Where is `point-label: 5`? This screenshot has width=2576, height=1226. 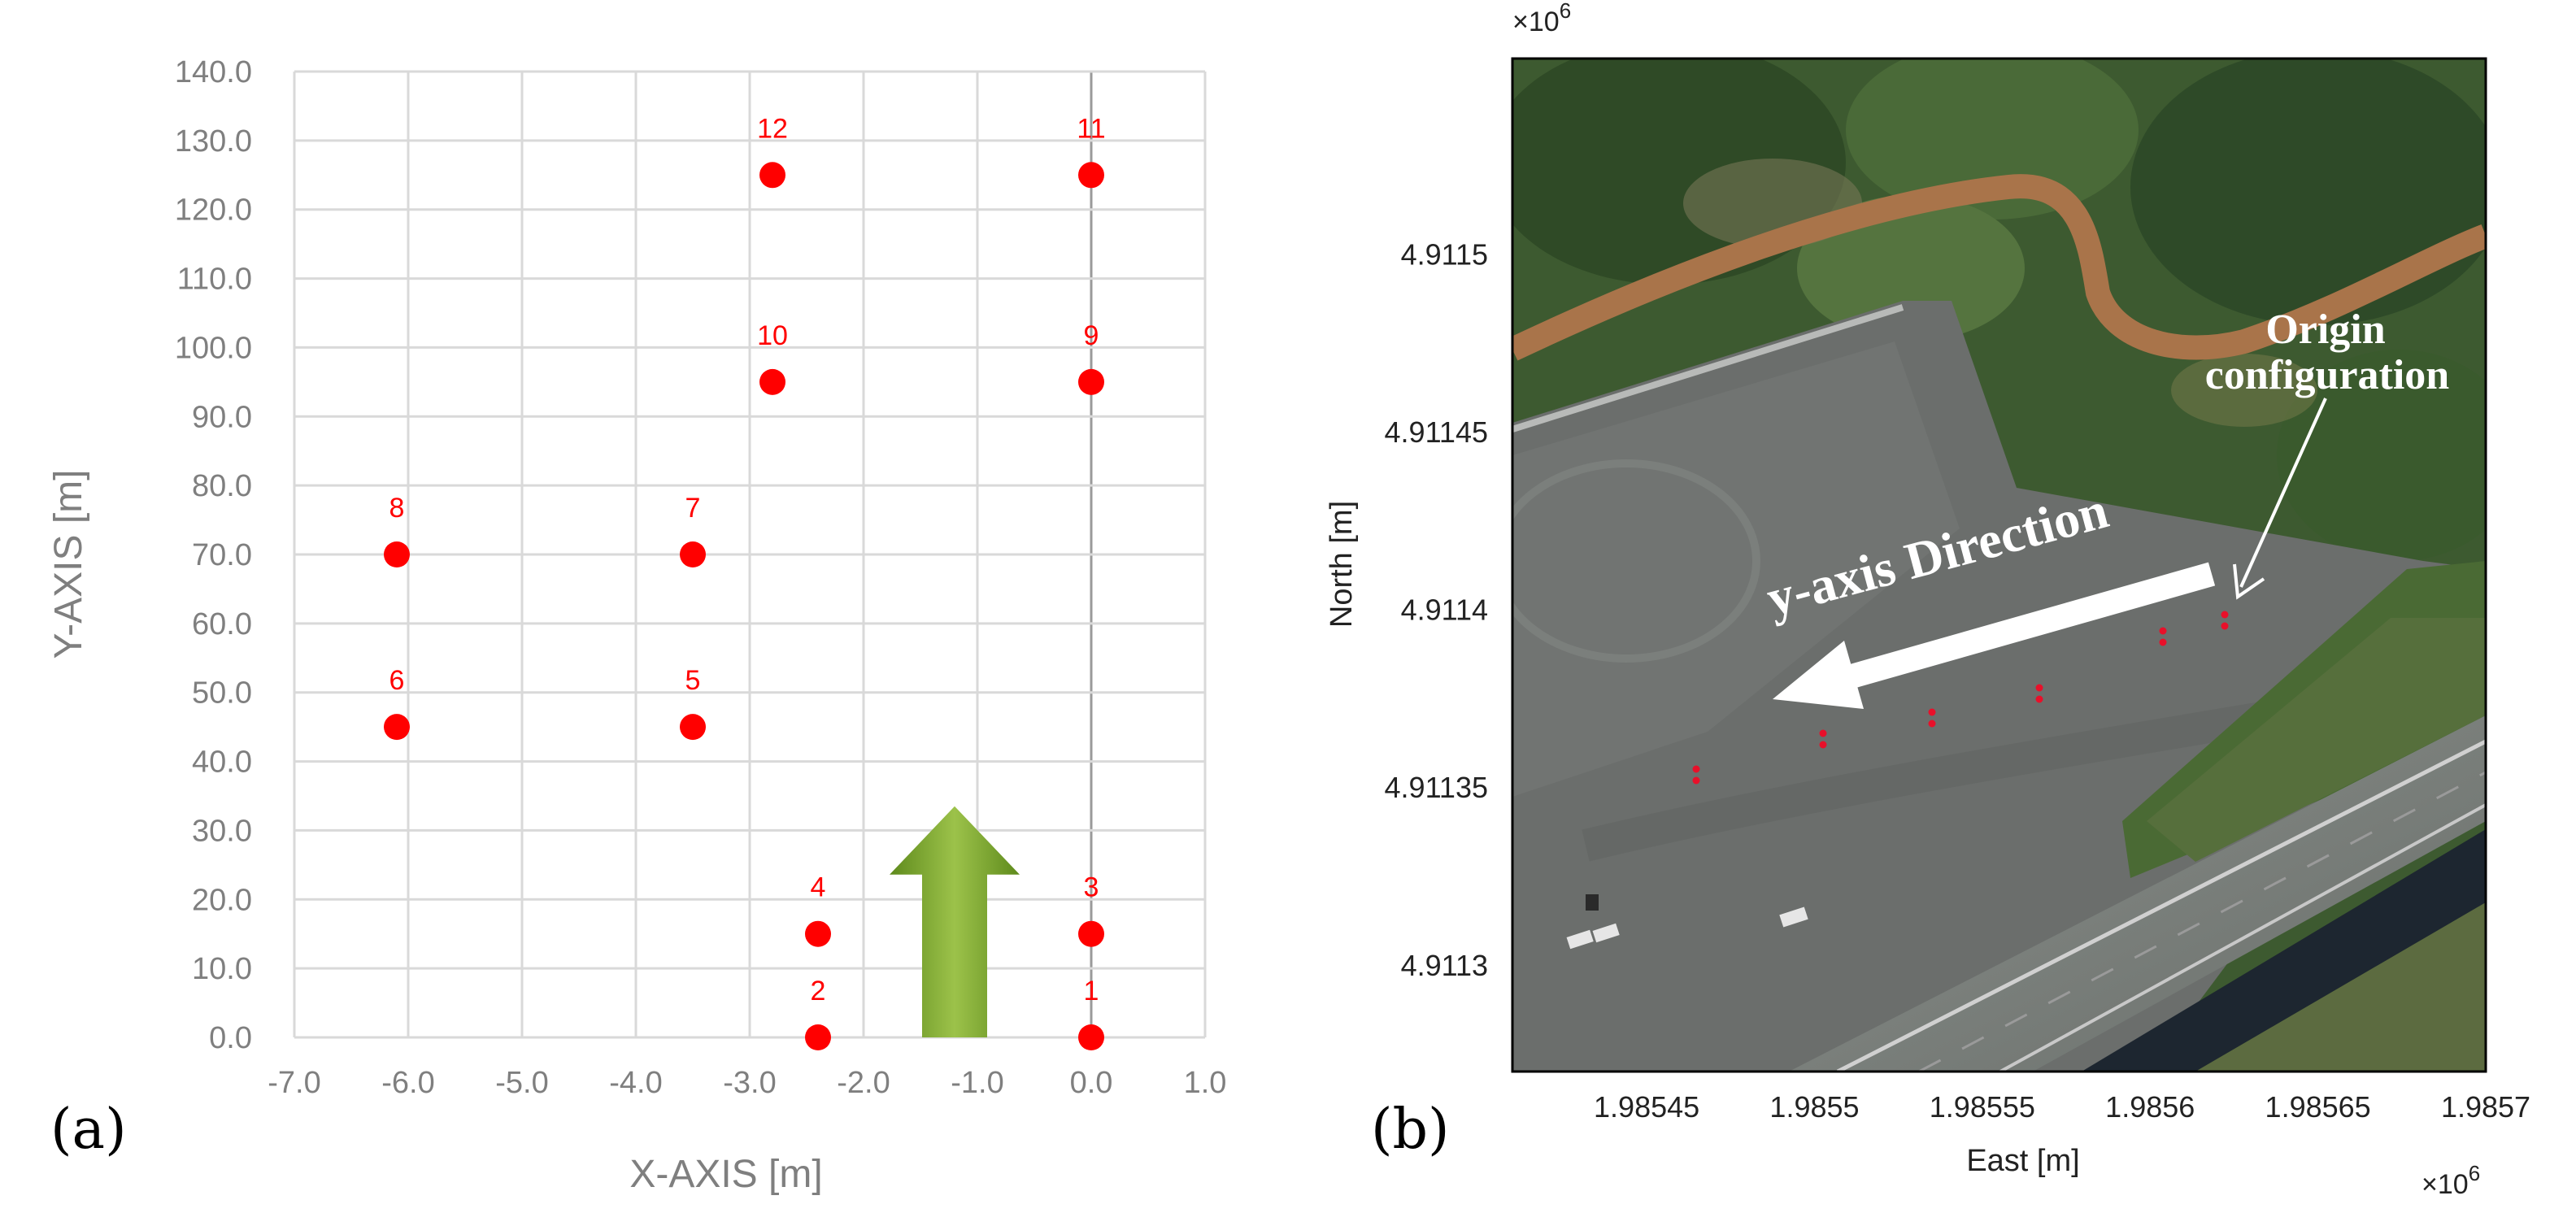
point-label: 5 is located at coordinates (693, 680).